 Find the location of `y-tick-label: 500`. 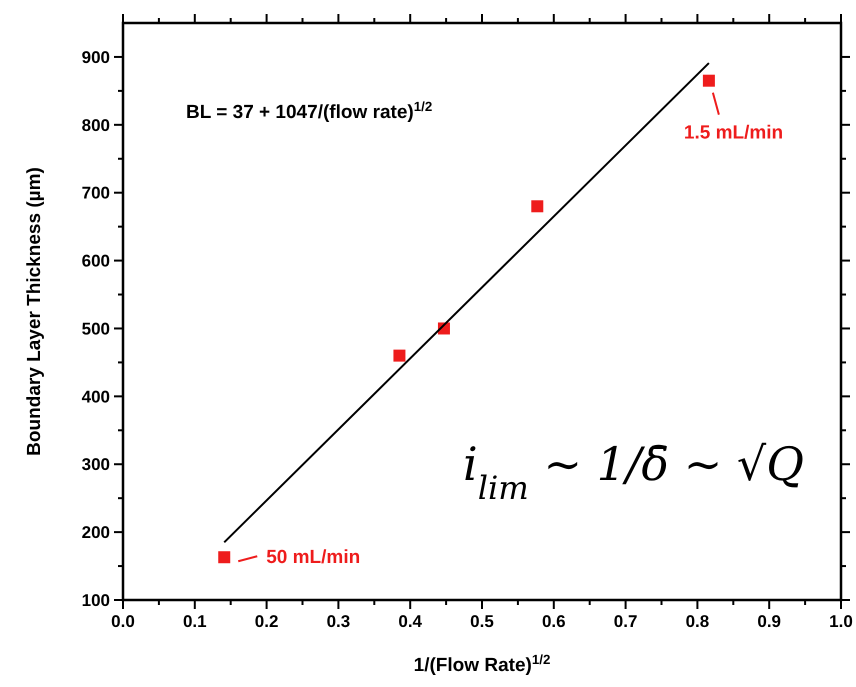

y-tick-label: 500 is located at coordinates (96, 328).